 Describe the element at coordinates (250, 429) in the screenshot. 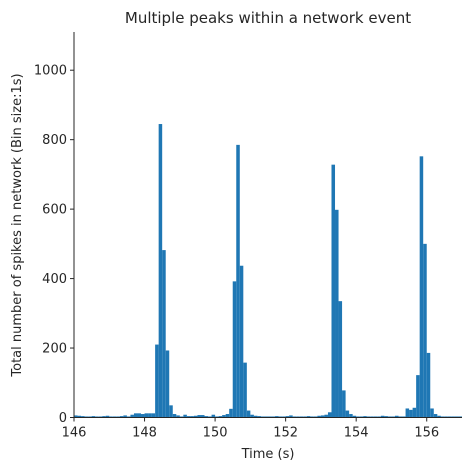

I see `x-axis-ticks: 146 148 150 152 154 156` at that location.